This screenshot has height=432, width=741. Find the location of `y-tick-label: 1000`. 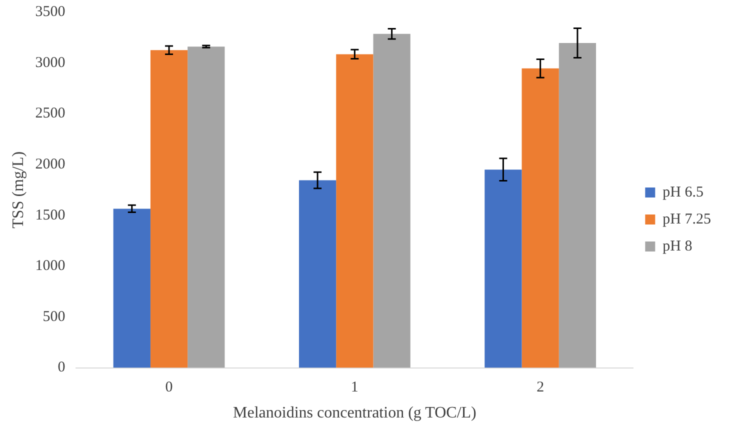

y-tick-label: 1000 is located at coordinates (50, 266).